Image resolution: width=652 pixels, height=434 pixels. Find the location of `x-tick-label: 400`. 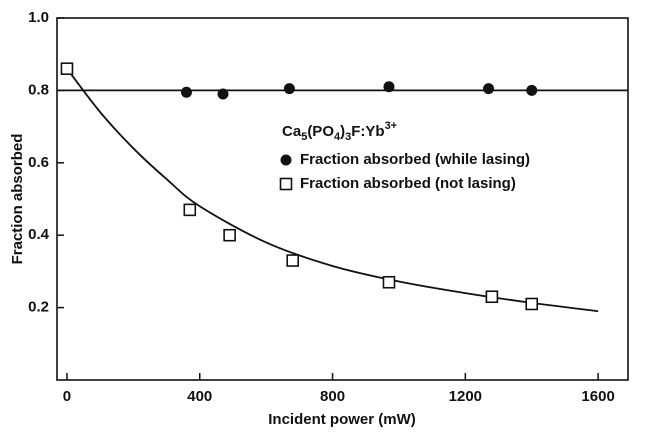

x-tick-label: 400 is located at coordinates (199, 396).